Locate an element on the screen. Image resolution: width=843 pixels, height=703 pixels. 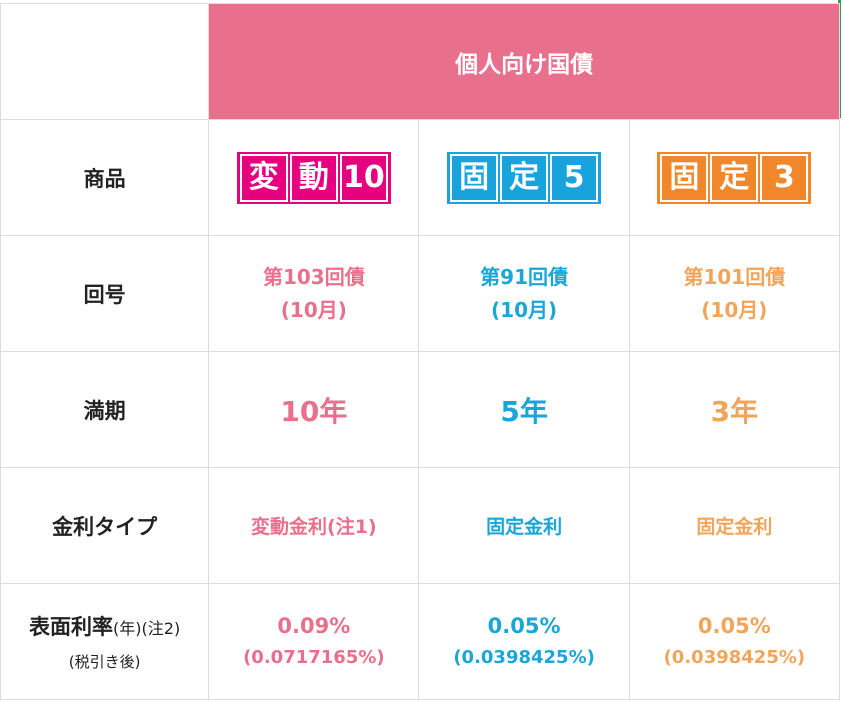
maturity-value: 3年 is located at coordinates (734, 409).